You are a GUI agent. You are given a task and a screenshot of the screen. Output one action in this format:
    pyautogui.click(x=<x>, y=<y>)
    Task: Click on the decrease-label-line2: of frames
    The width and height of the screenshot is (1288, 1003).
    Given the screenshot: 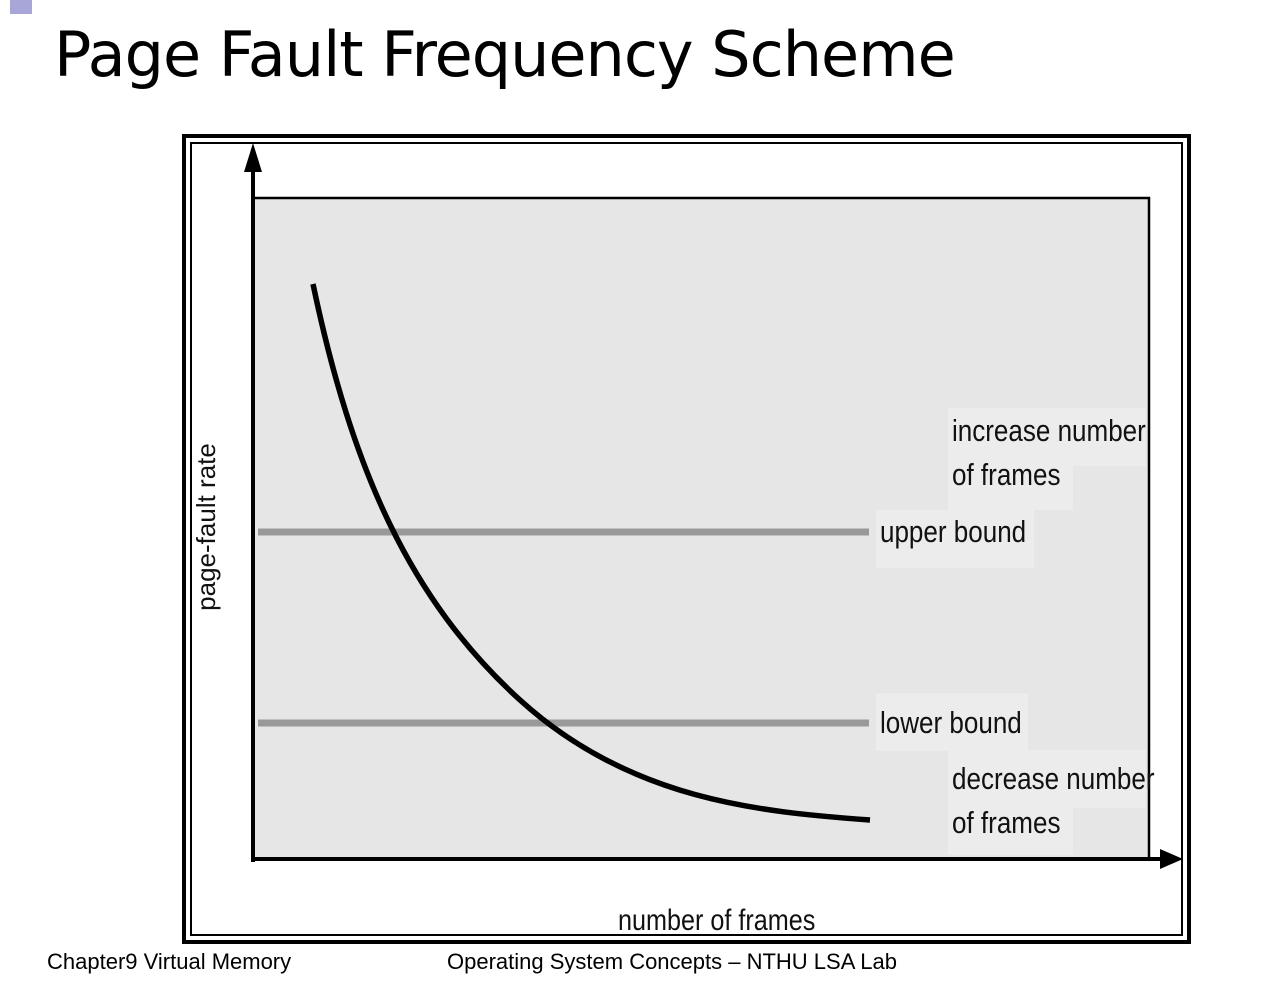 What is the action you would take?
    pyautogui.click(x=1006, y=823)
    